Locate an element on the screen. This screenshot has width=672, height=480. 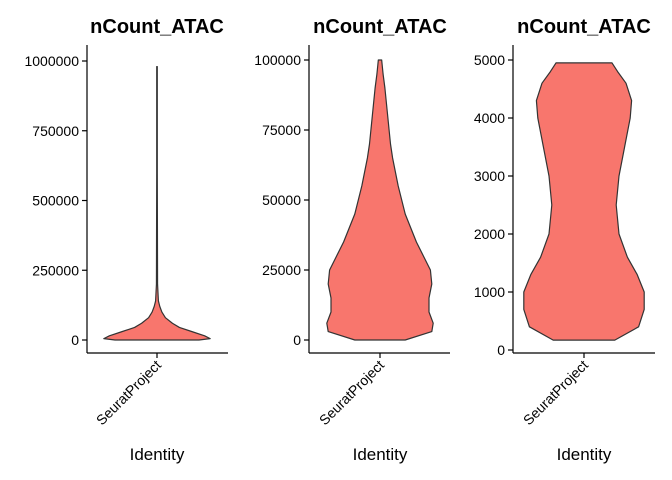
panel-2-y-axis: 0 25000 50000 75000 100000 is located at coordinates (282, 199).